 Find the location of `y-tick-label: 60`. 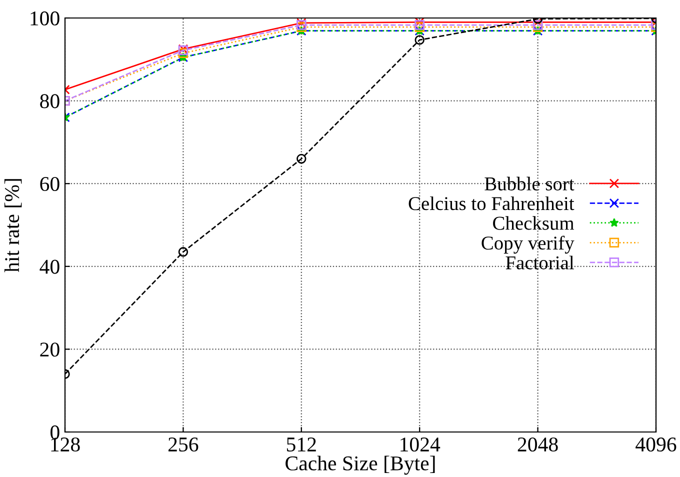

y-tick-label: 60 is located at coordinates (50, 184).